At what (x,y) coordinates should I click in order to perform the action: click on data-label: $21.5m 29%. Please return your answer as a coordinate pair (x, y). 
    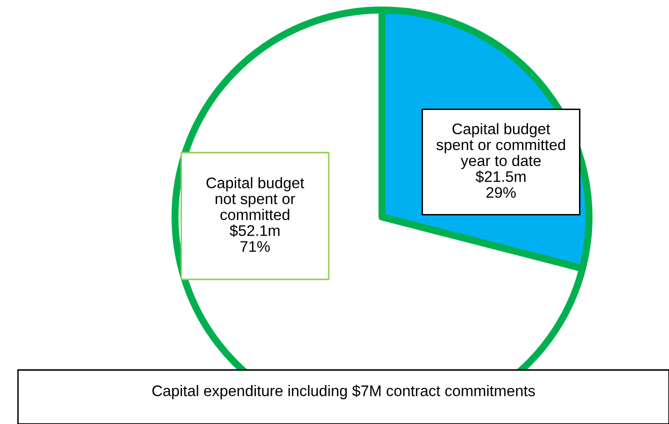
    Looking at the image, I should click on (501, 184).